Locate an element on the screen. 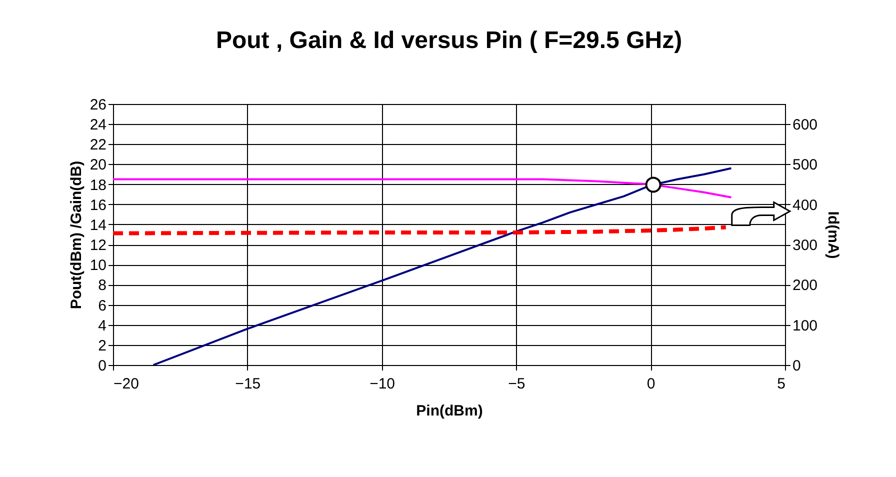  y-tick-label: 4 is located at coordinates (102, 325).